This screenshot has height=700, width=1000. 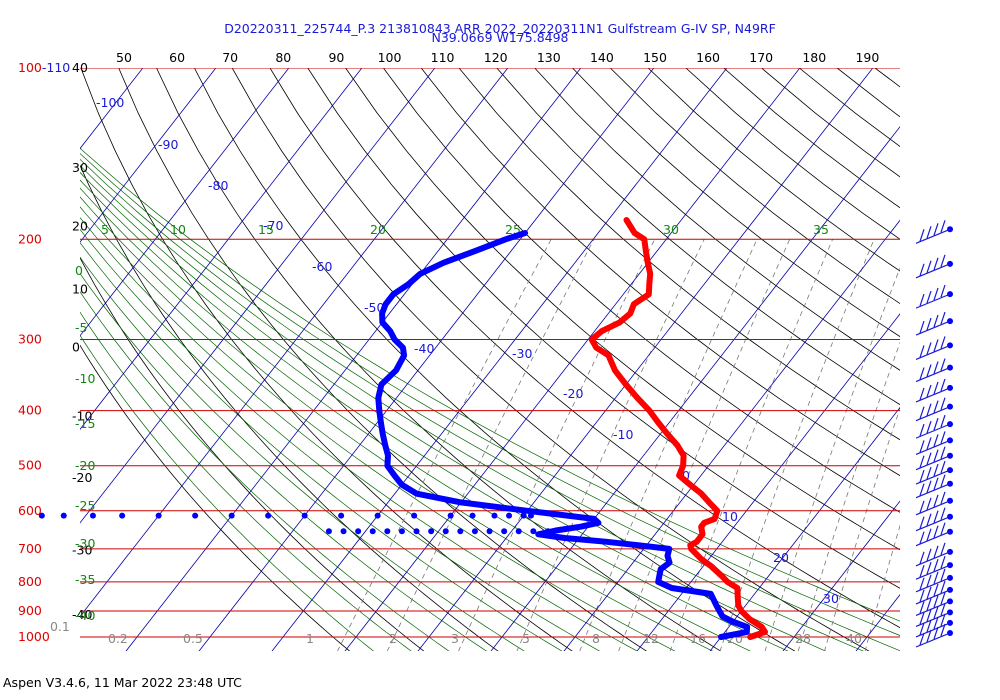 I want to click on isotherm-label: 10, so click(x=730, y=516).